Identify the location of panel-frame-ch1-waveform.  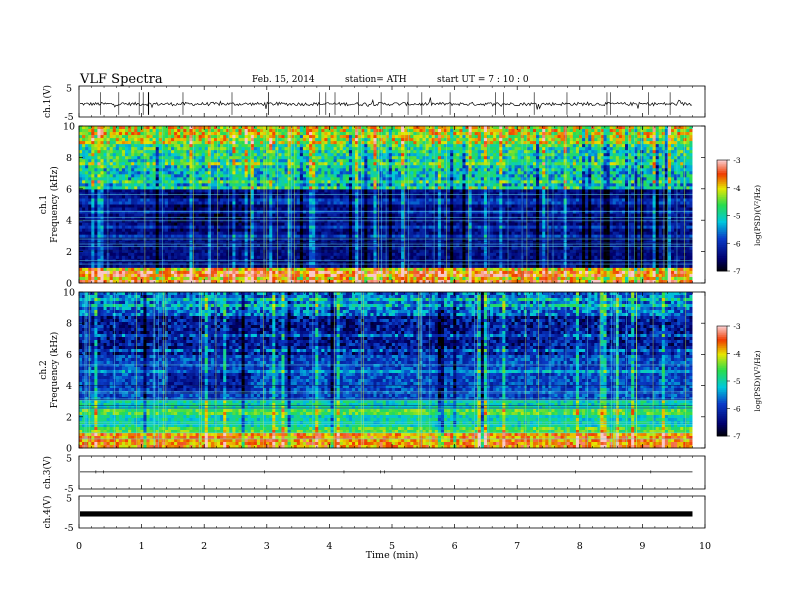
(392, 101).